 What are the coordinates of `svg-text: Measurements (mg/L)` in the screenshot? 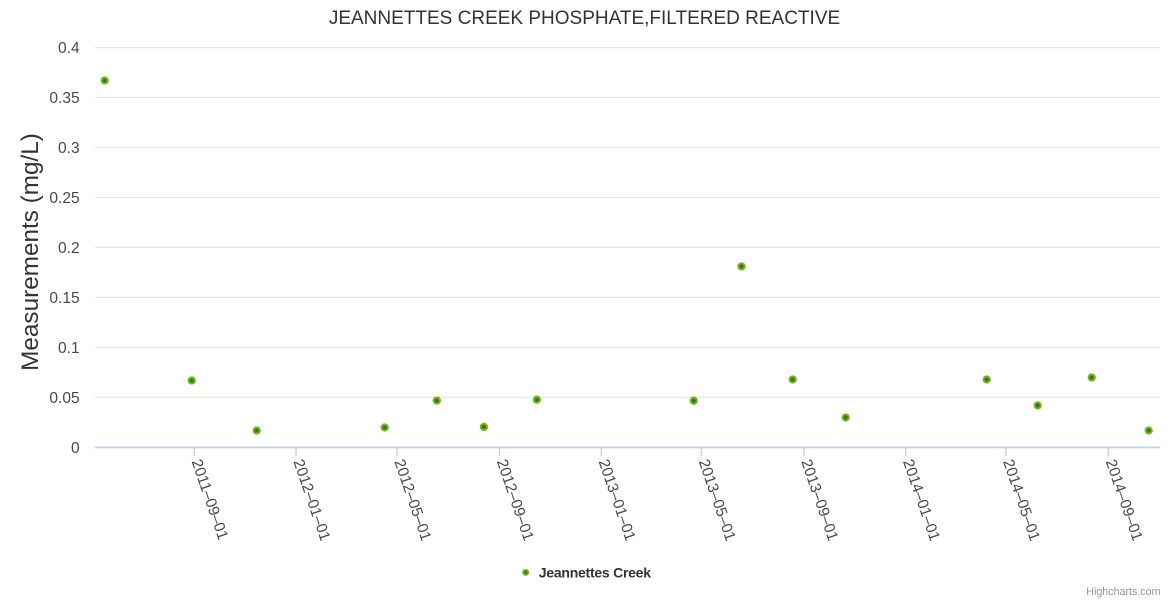 It's located at (30, 252).